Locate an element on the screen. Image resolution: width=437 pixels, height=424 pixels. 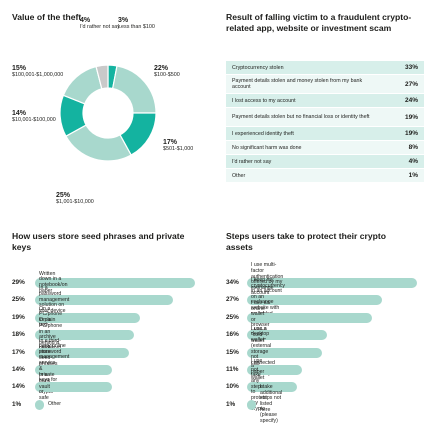
row-value: 27% is located at coordinates (411, 84).